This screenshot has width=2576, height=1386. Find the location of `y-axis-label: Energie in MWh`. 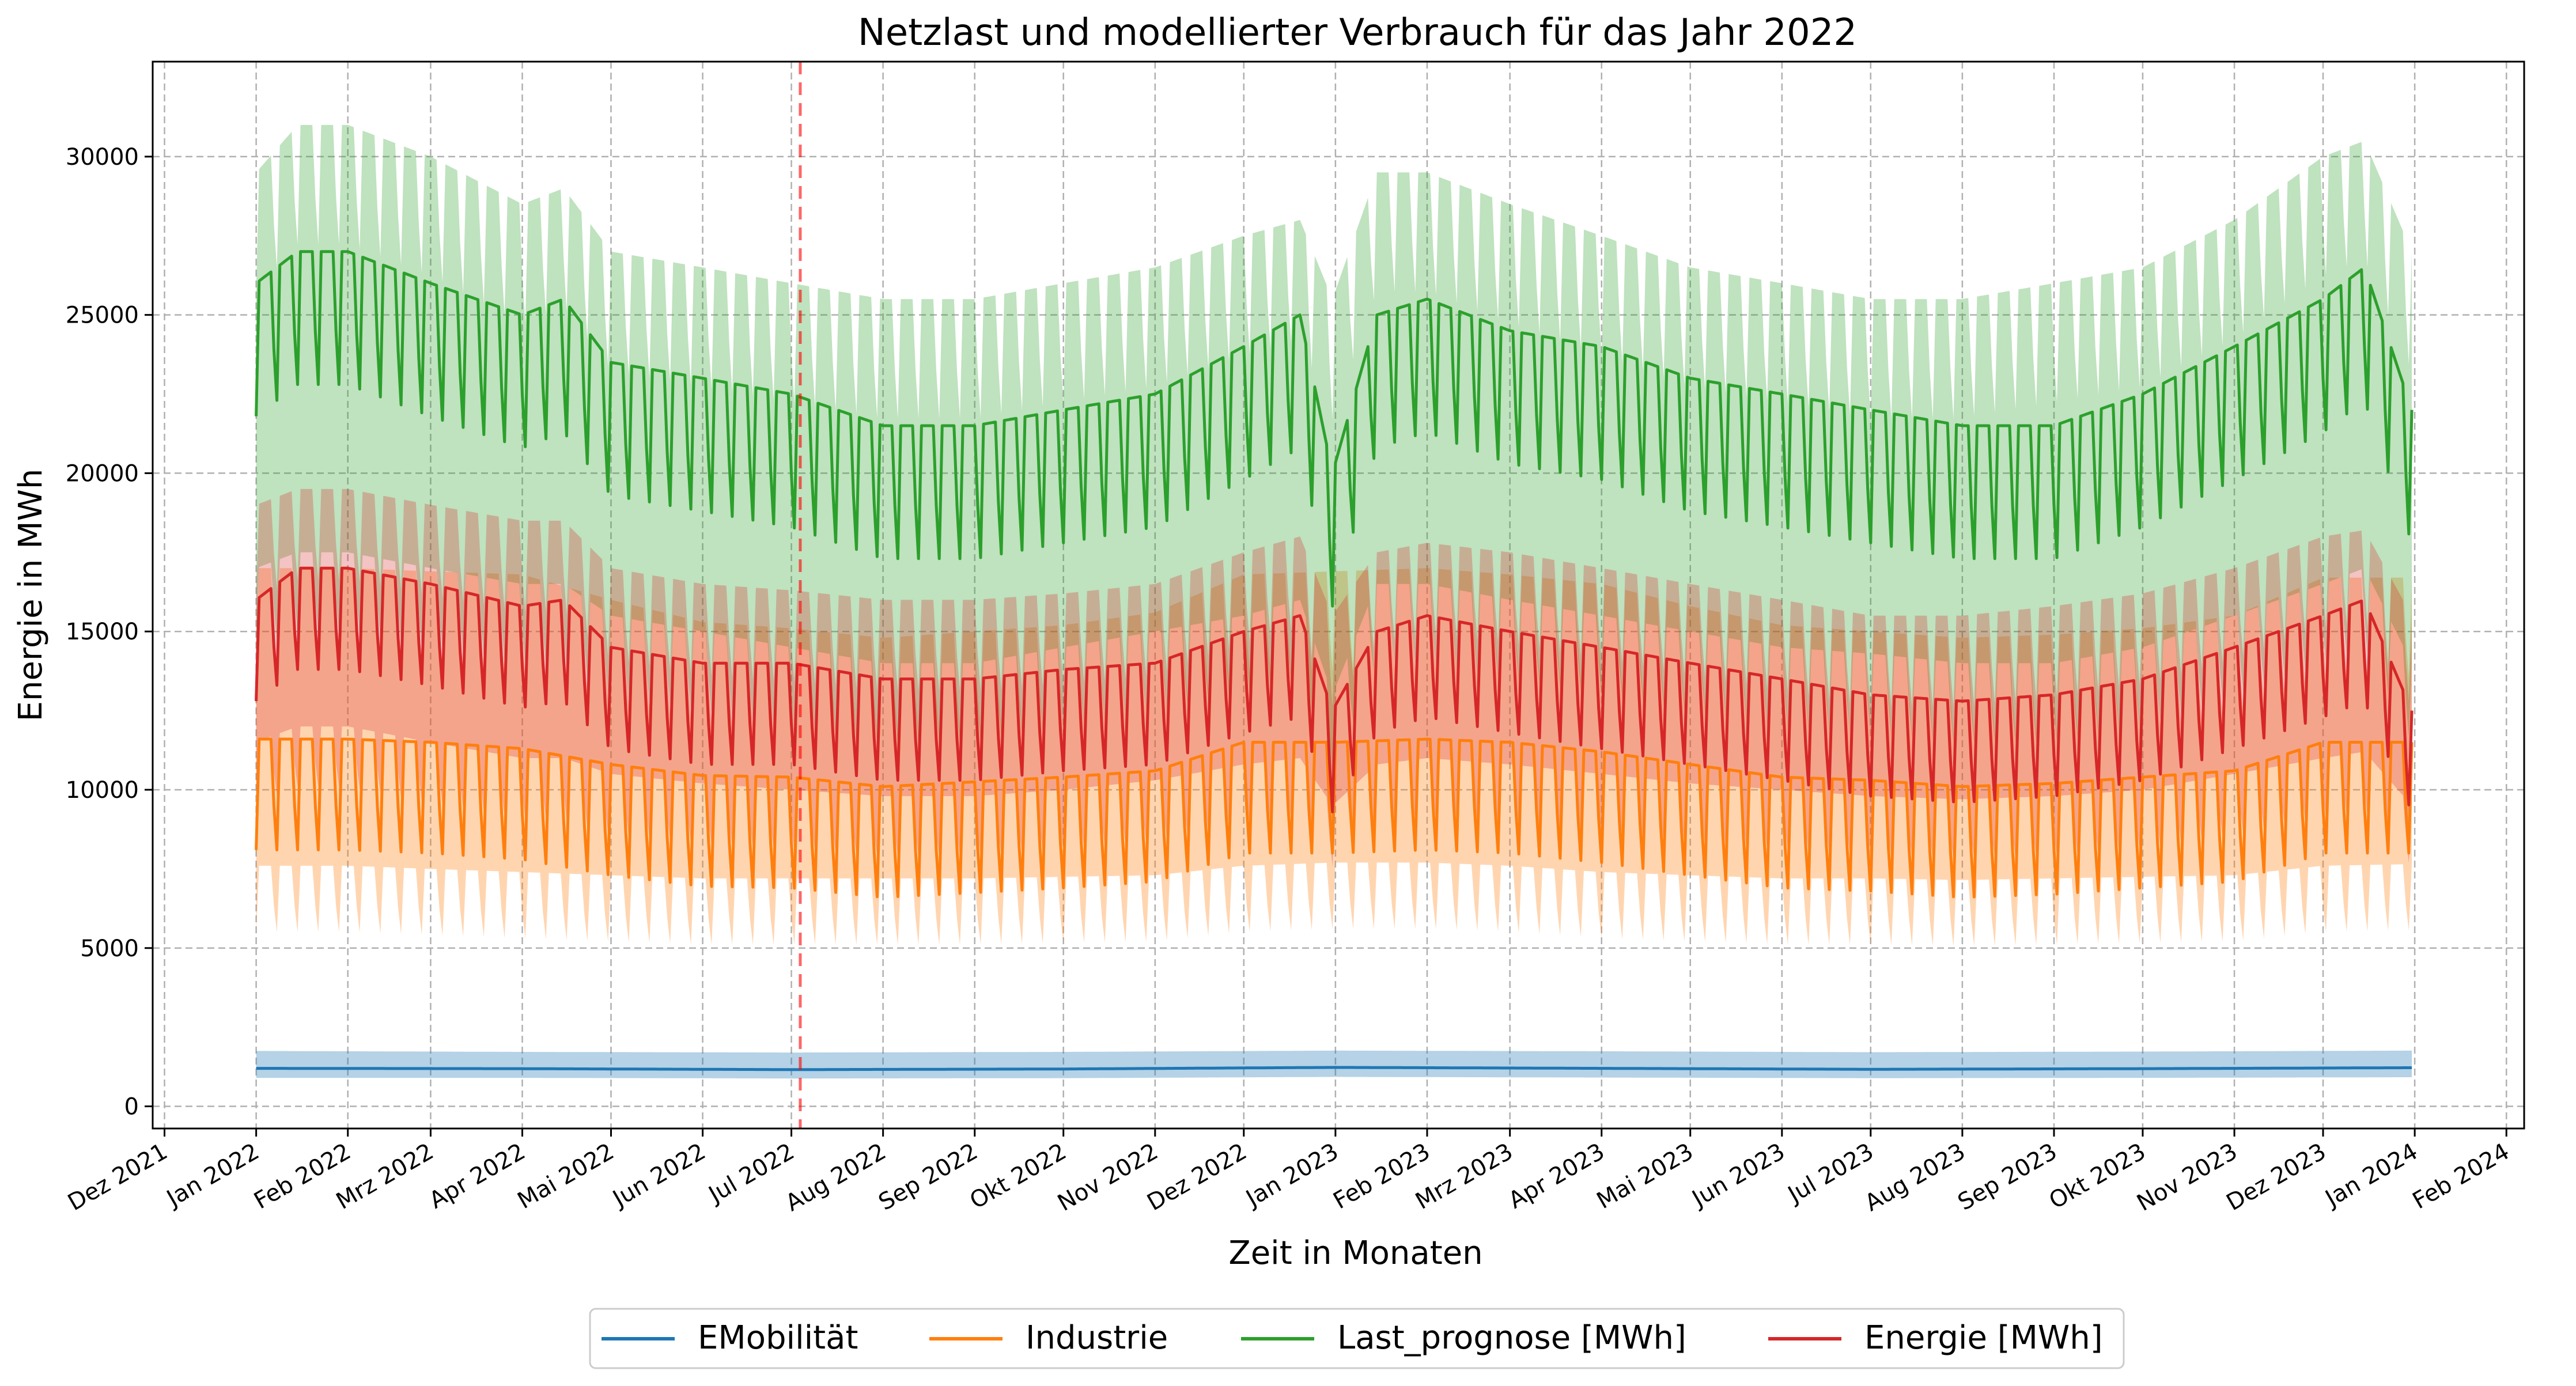

y-axis-label: Energie in MWh is located at coordinates (31, 595).